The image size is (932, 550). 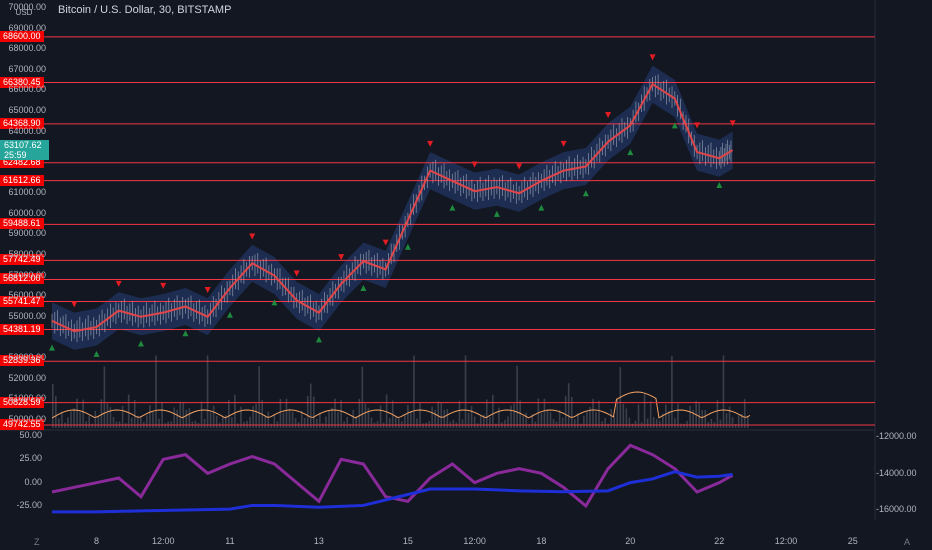 What do you see at coordinates (27, 254) in the screenshot?
I see `y-tick-label: 58000.00` at bounding box center [27, 254].